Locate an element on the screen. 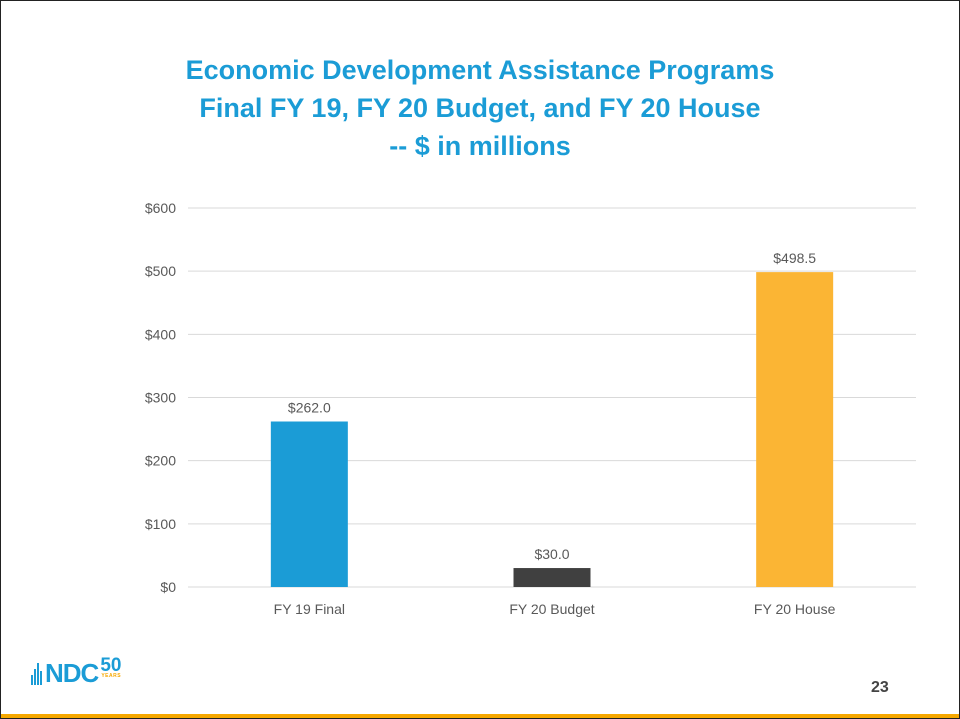 This screenshot has height=719, width=960. logo-letters: NDC is located at coordinates (72, 673).